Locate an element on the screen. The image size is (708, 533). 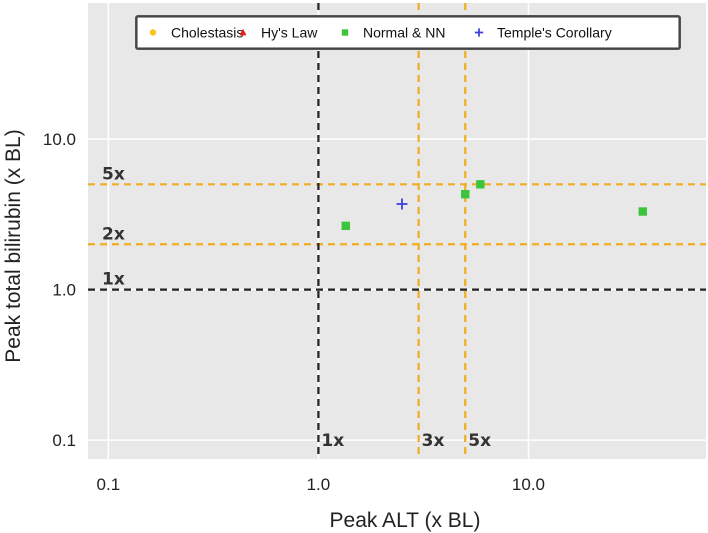
x-tick-labels: 0.1 1.0 10.0 is located at coordinates (321, 484).